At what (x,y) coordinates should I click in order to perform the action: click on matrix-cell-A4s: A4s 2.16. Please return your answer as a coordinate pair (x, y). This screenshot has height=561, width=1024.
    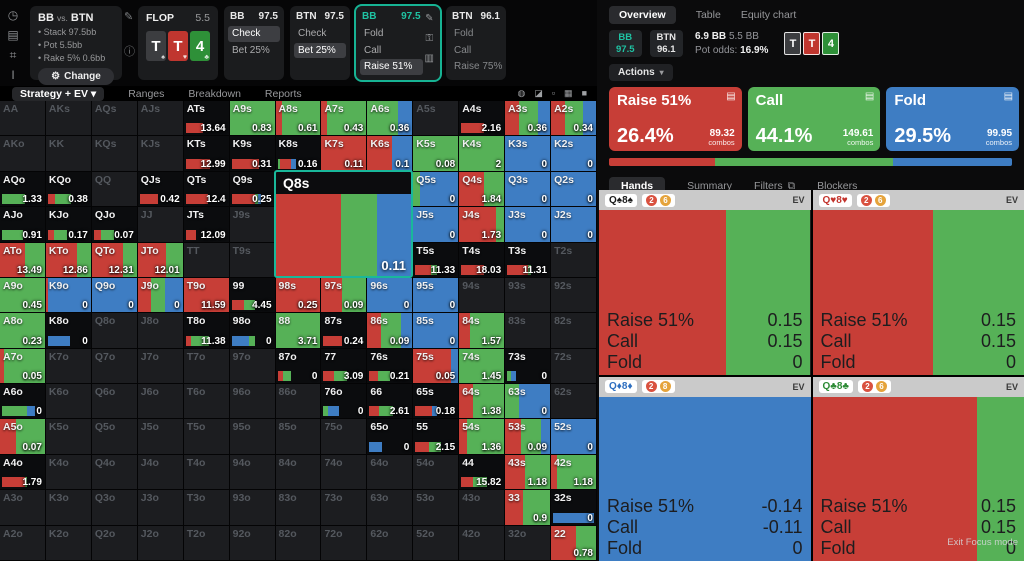
    Looking at the image, I should click on (482, 119).